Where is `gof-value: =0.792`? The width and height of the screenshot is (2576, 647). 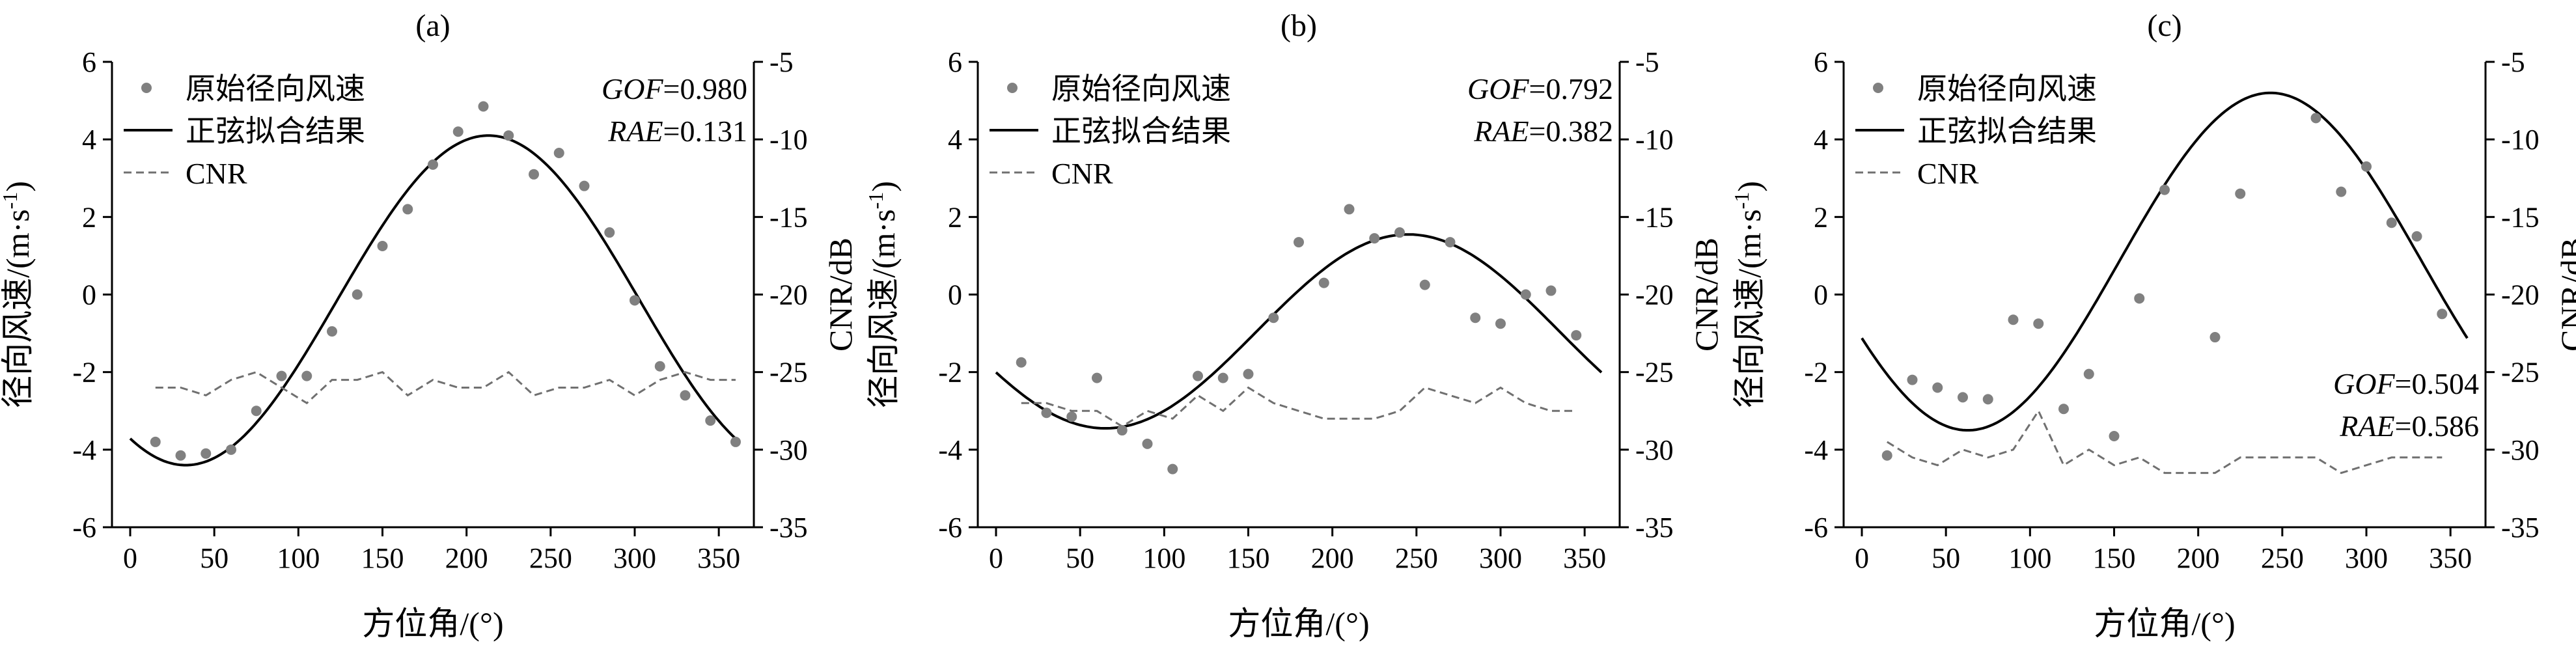
gof-value: =0.792 is located at coordinates (1571, 88).